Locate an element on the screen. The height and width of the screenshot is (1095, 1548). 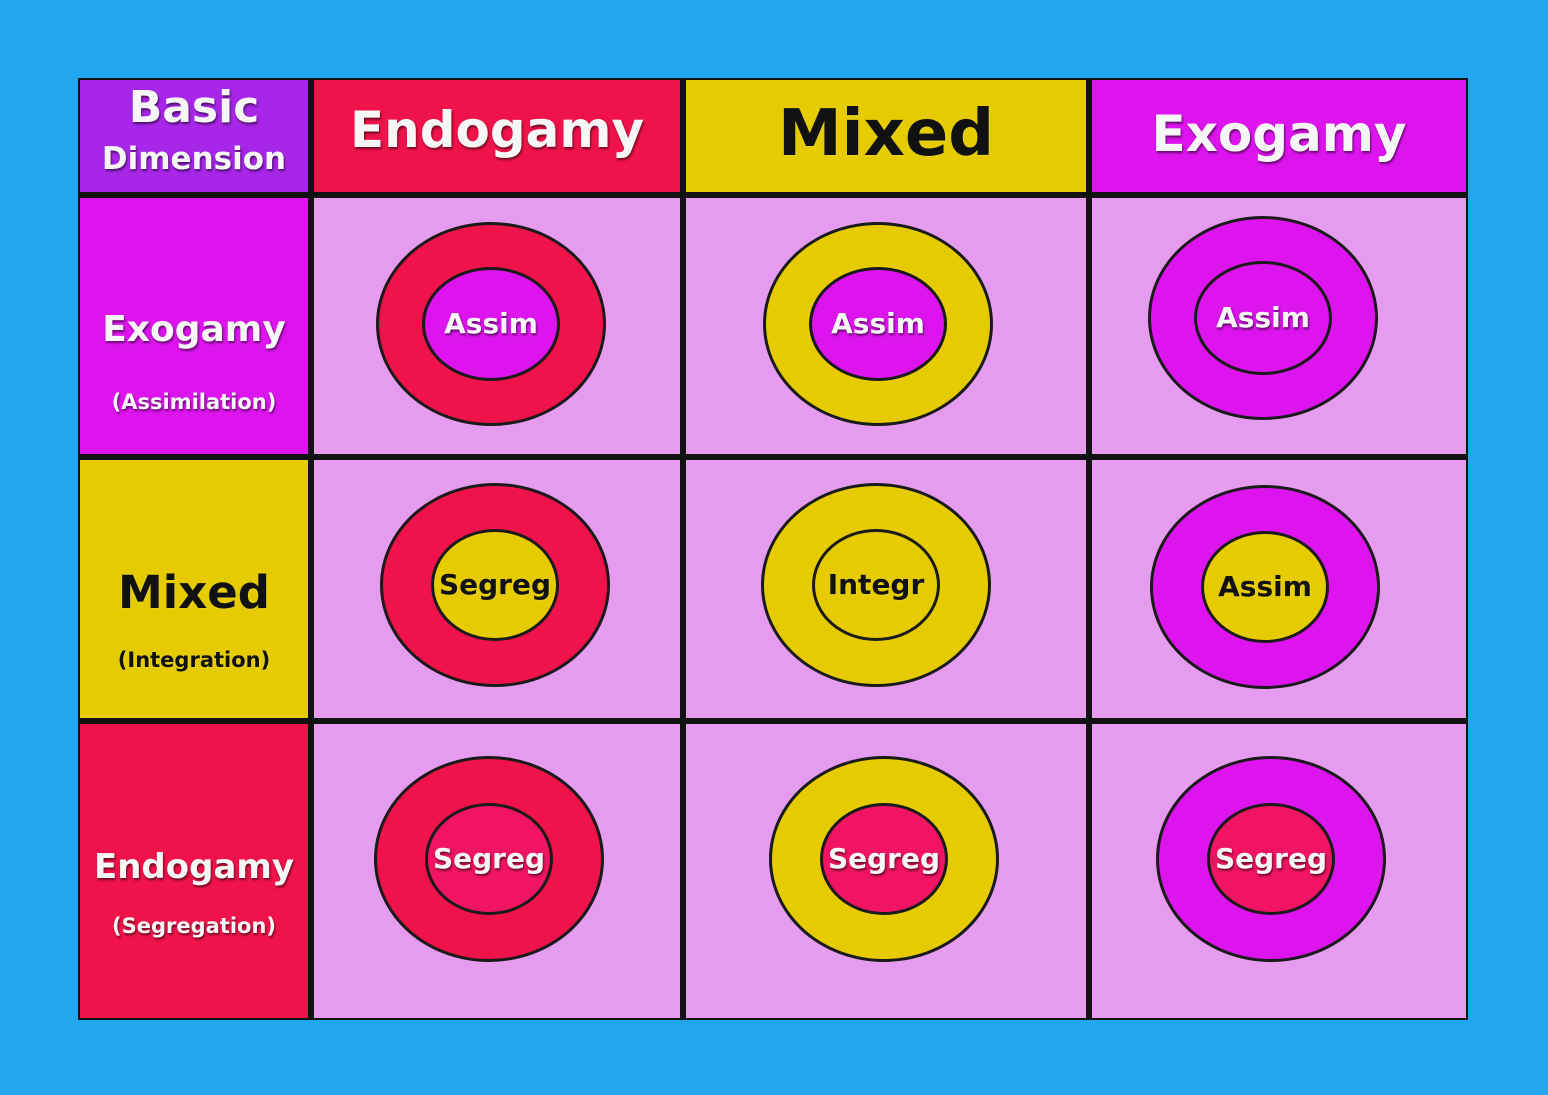
corner-subtitle: Dimension is located at coordinates (194, 159).